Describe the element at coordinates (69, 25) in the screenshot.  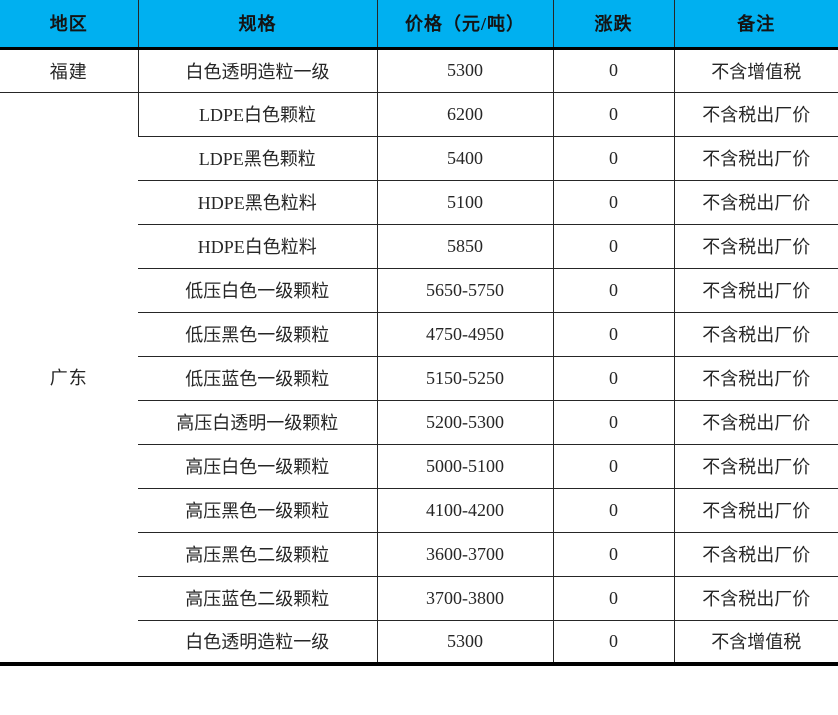
I see `column-header-region: 地区` at that location.